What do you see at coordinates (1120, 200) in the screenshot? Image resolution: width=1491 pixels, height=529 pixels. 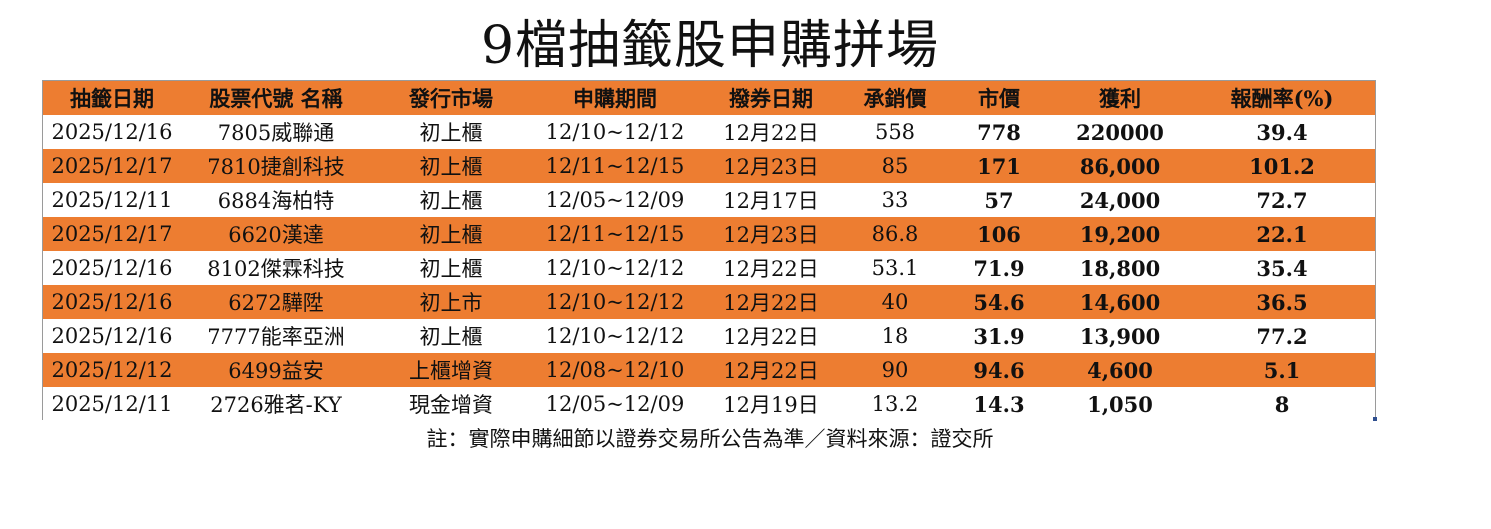 I see `cell-profit: 24,000` at bounding box center [1120, 200].